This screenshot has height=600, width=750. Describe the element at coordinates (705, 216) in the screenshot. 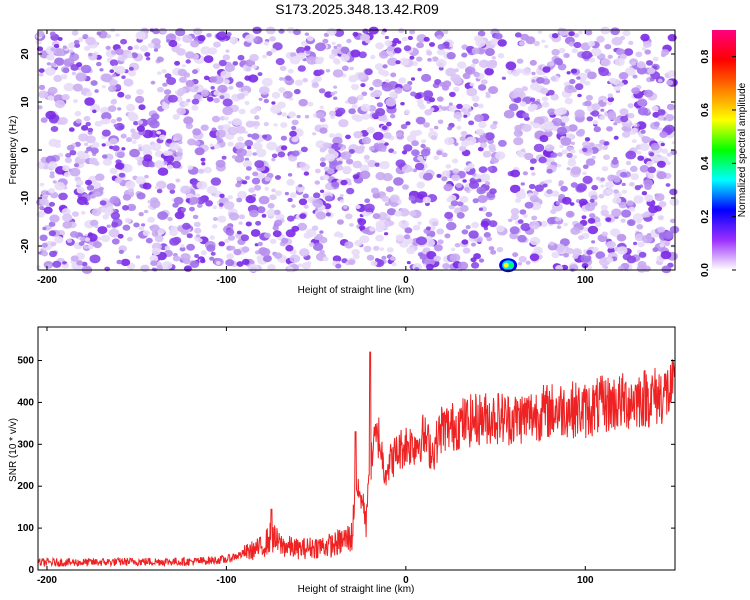

I see `colorbar-tick-label: 0.2` at that location.